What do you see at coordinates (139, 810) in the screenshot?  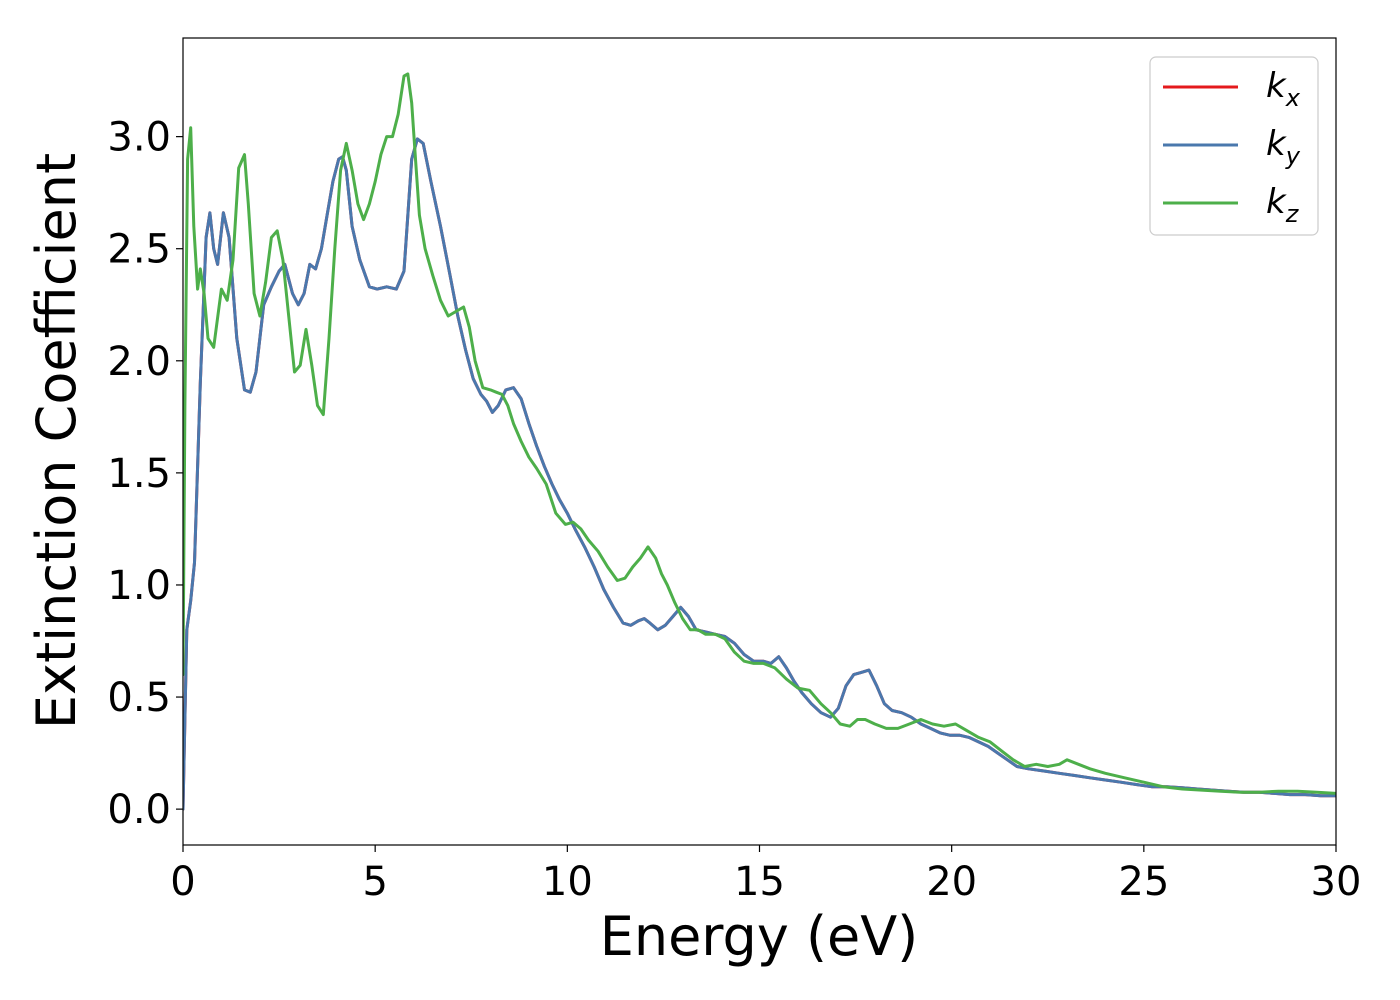 I see `y-tick-label: 0.0` at bounding box center [139, 810].